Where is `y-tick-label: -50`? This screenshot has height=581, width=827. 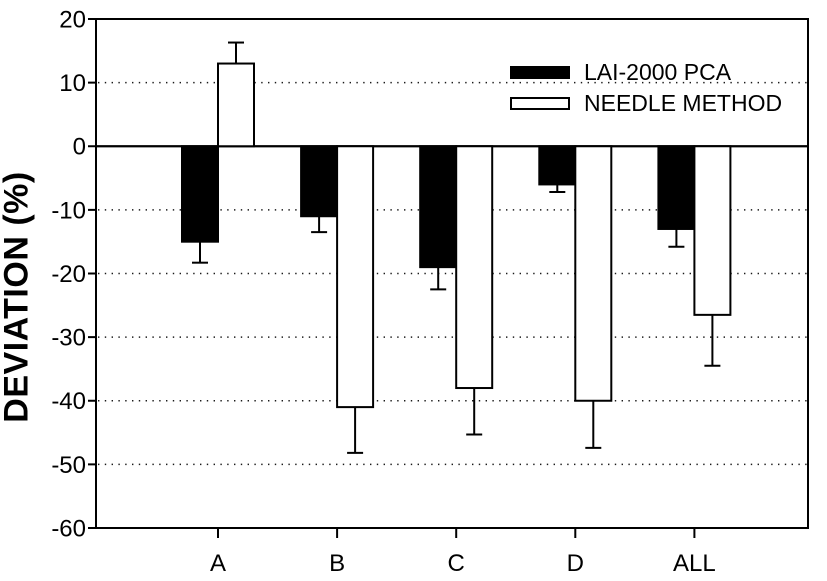
y-tick-label: -50 is located at coordinates (68, 465).